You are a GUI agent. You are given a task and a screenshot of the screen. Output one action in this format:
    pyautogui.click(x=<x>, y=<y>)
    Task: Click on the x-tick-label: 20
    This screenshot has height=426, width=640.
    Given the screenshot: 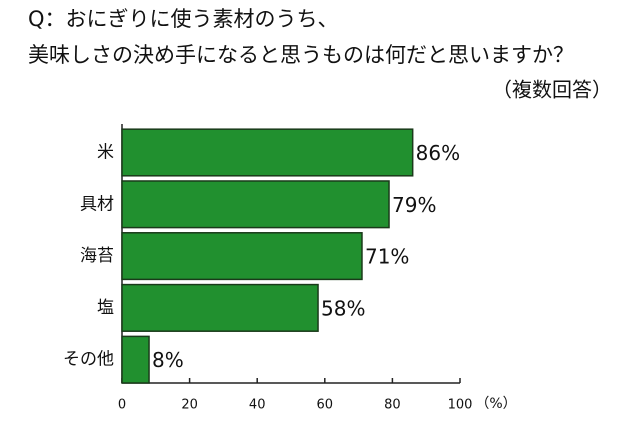 What is the action you would take?
    pyautogui.click(x=189, y=405)
    